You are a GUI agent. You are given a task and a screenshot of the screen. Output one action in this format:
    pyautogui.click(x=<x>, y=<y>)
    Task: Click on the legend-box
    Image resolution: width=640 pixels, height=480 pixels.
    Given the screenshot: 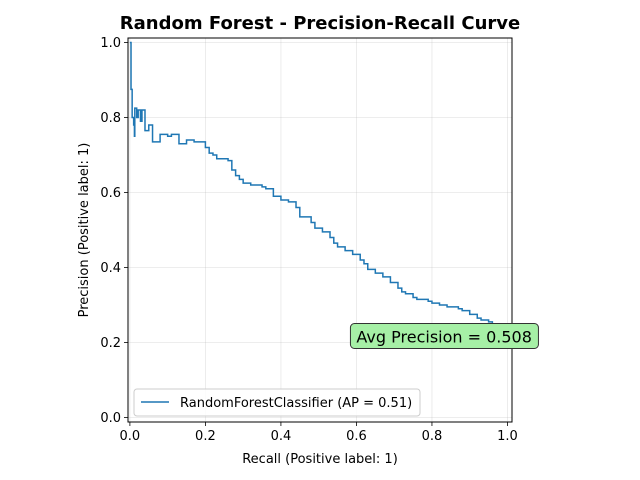 What is the action you would take?
    pyautogui.click(x=277, y=402)
    